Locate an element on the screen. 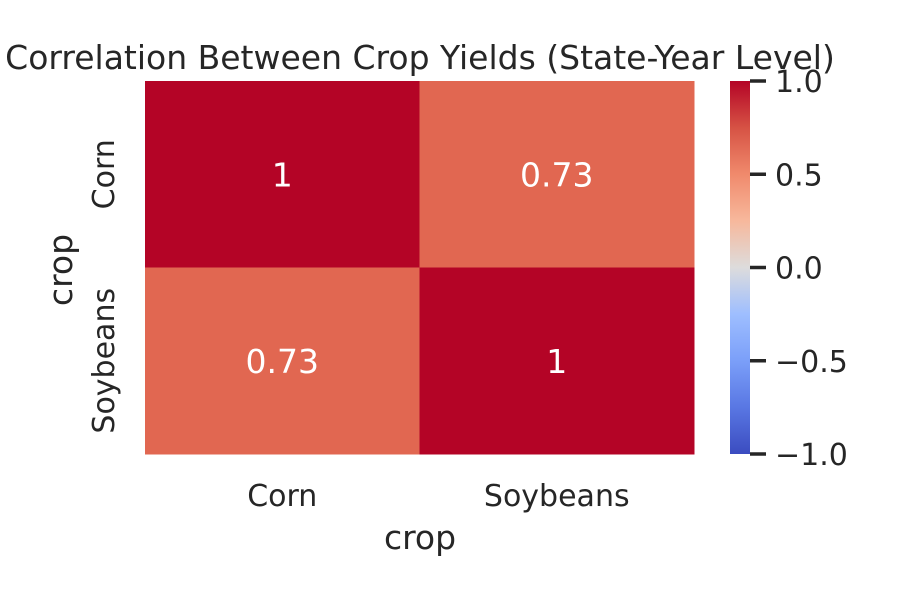 This screenshot has width=900, height=600. x-axis-label: crop is located at coordinates (420, 537).